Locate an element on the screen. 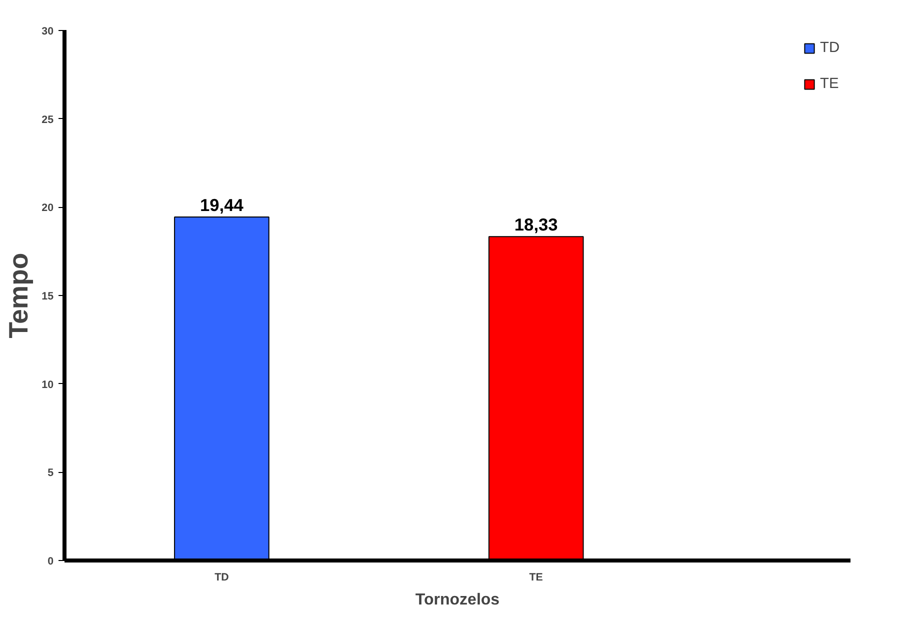  y-tick-label: 30 is located at coordinates (48, 32).